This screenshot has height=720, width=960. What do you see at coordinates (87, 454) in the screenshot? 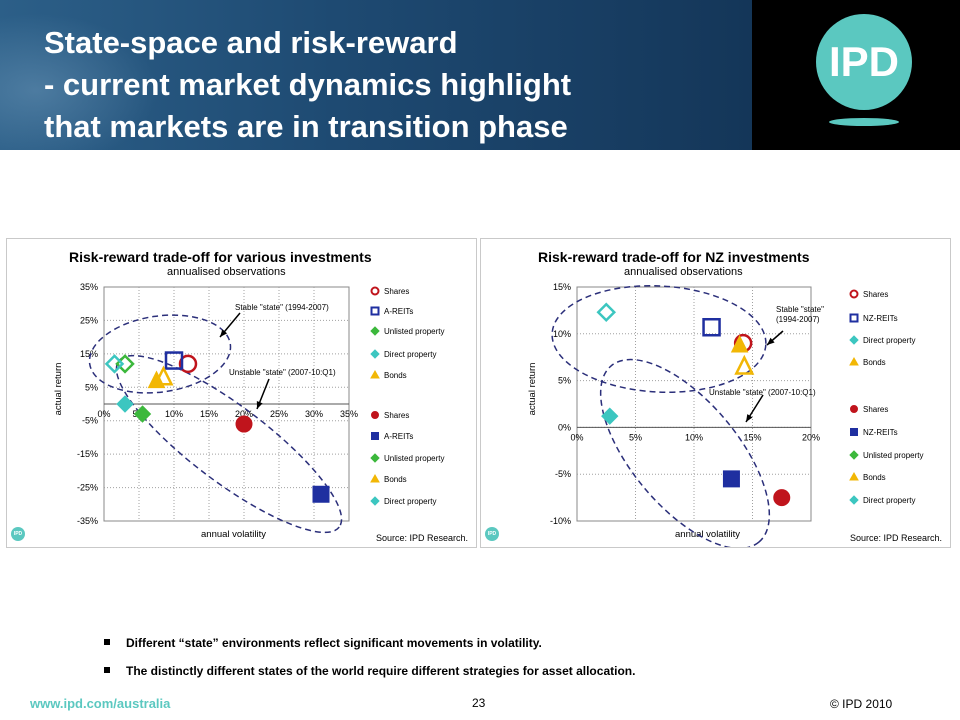
I see `y-tick-label: -15%` at bounding box center [87, 454].